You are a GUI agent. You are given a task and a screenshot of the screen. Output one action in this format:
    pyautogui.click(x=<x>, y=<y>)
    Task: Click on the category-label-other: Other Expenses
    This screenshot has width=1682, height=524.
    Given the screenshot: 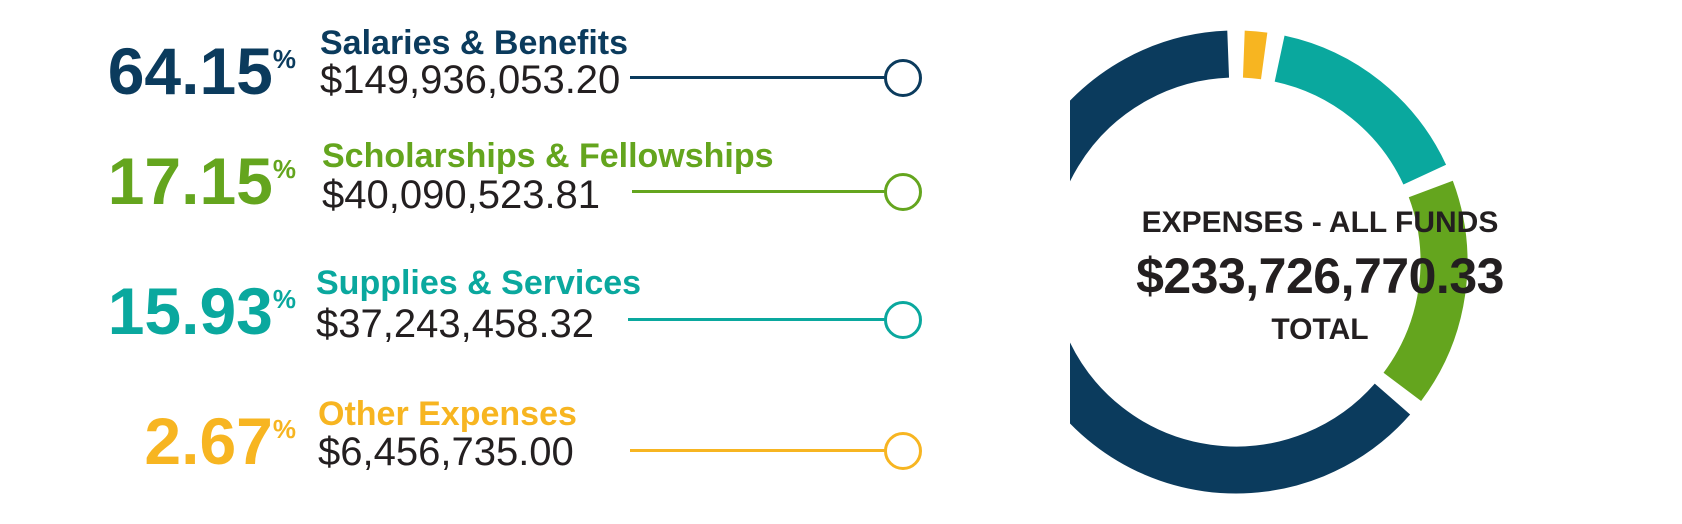 What is the action you would take?
    pyautogui.click(x=447, y=414)
    